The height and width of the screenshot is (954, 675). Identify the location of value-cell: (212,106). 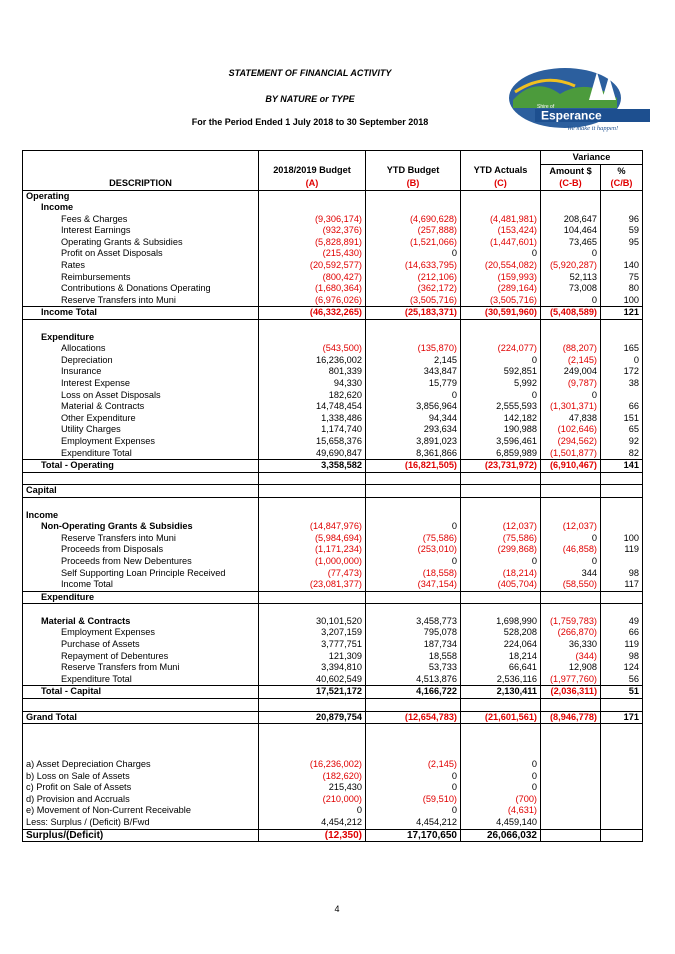
(413, 277).